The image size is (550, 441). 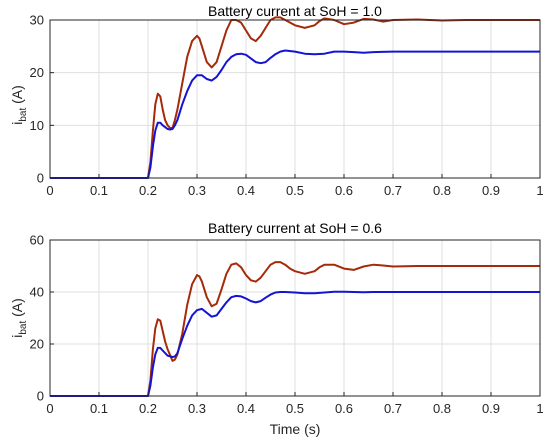 I want to click on y-tick-label: 10, so click(x=37, y=125).